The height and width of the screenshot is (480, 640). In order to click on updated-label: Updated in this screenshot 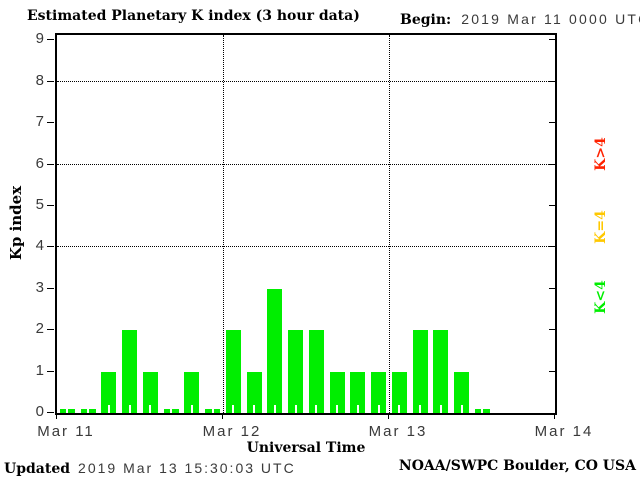, I will do `click(37, 469)`.